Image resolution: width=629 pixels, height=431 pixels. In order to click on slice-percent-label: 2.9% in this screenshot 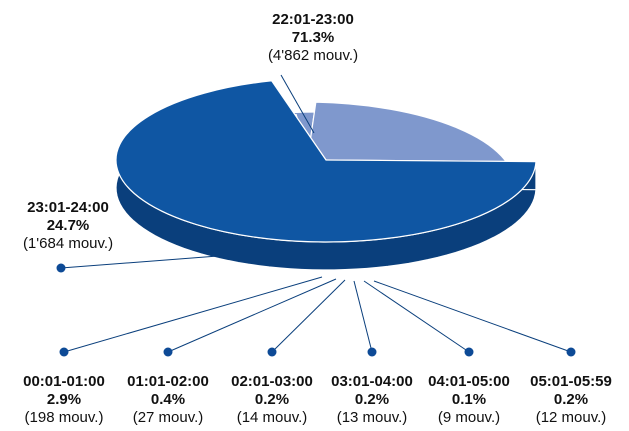, I will do `click(64, 399)`.